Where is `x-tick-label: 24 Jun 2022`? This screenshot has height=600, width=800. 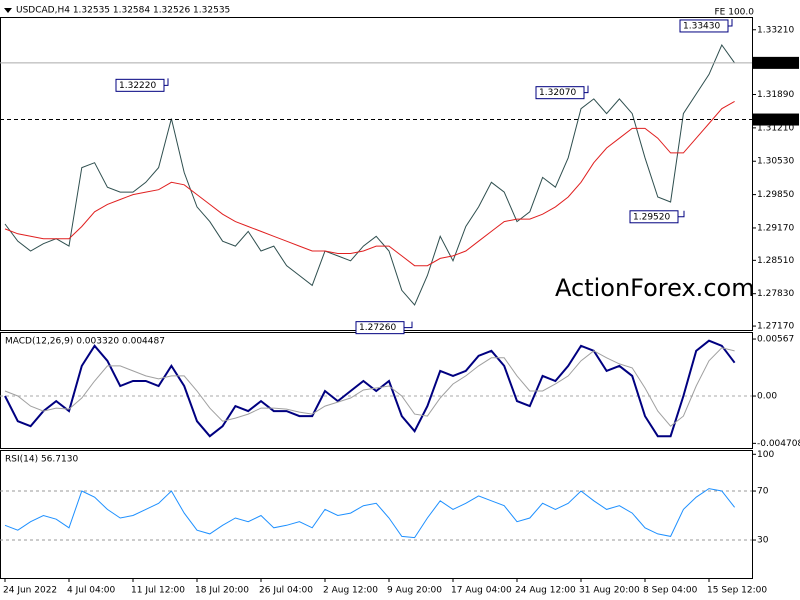 x-tick-label: 24 Jun 2022 is located at coordinates (30, 591).